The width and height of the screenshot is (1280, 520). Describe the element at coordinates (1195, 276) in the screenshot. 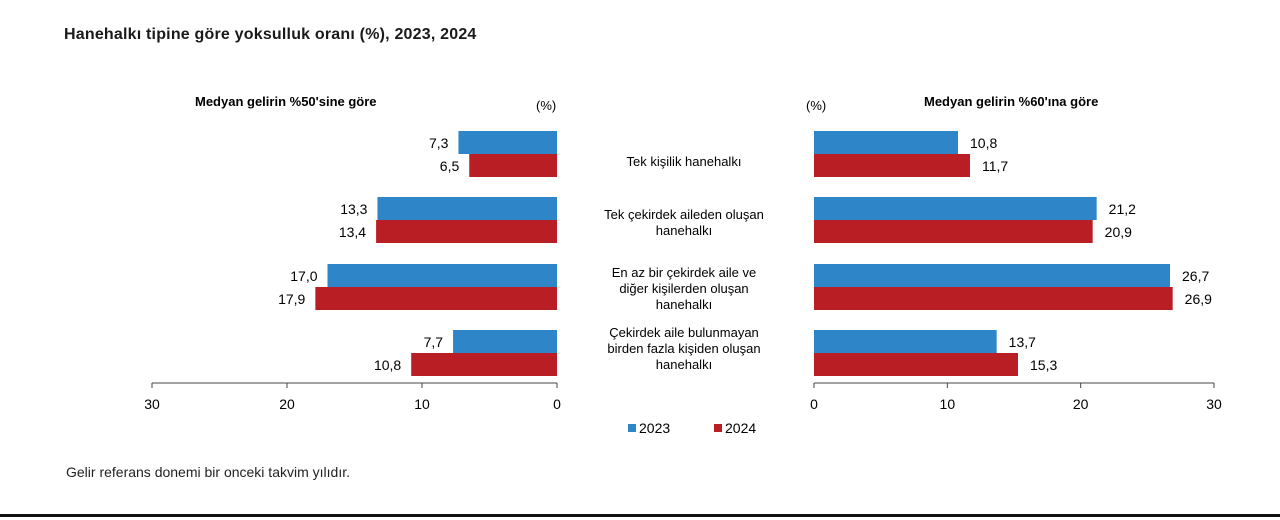

I see `data-label: 26,7` at that location.